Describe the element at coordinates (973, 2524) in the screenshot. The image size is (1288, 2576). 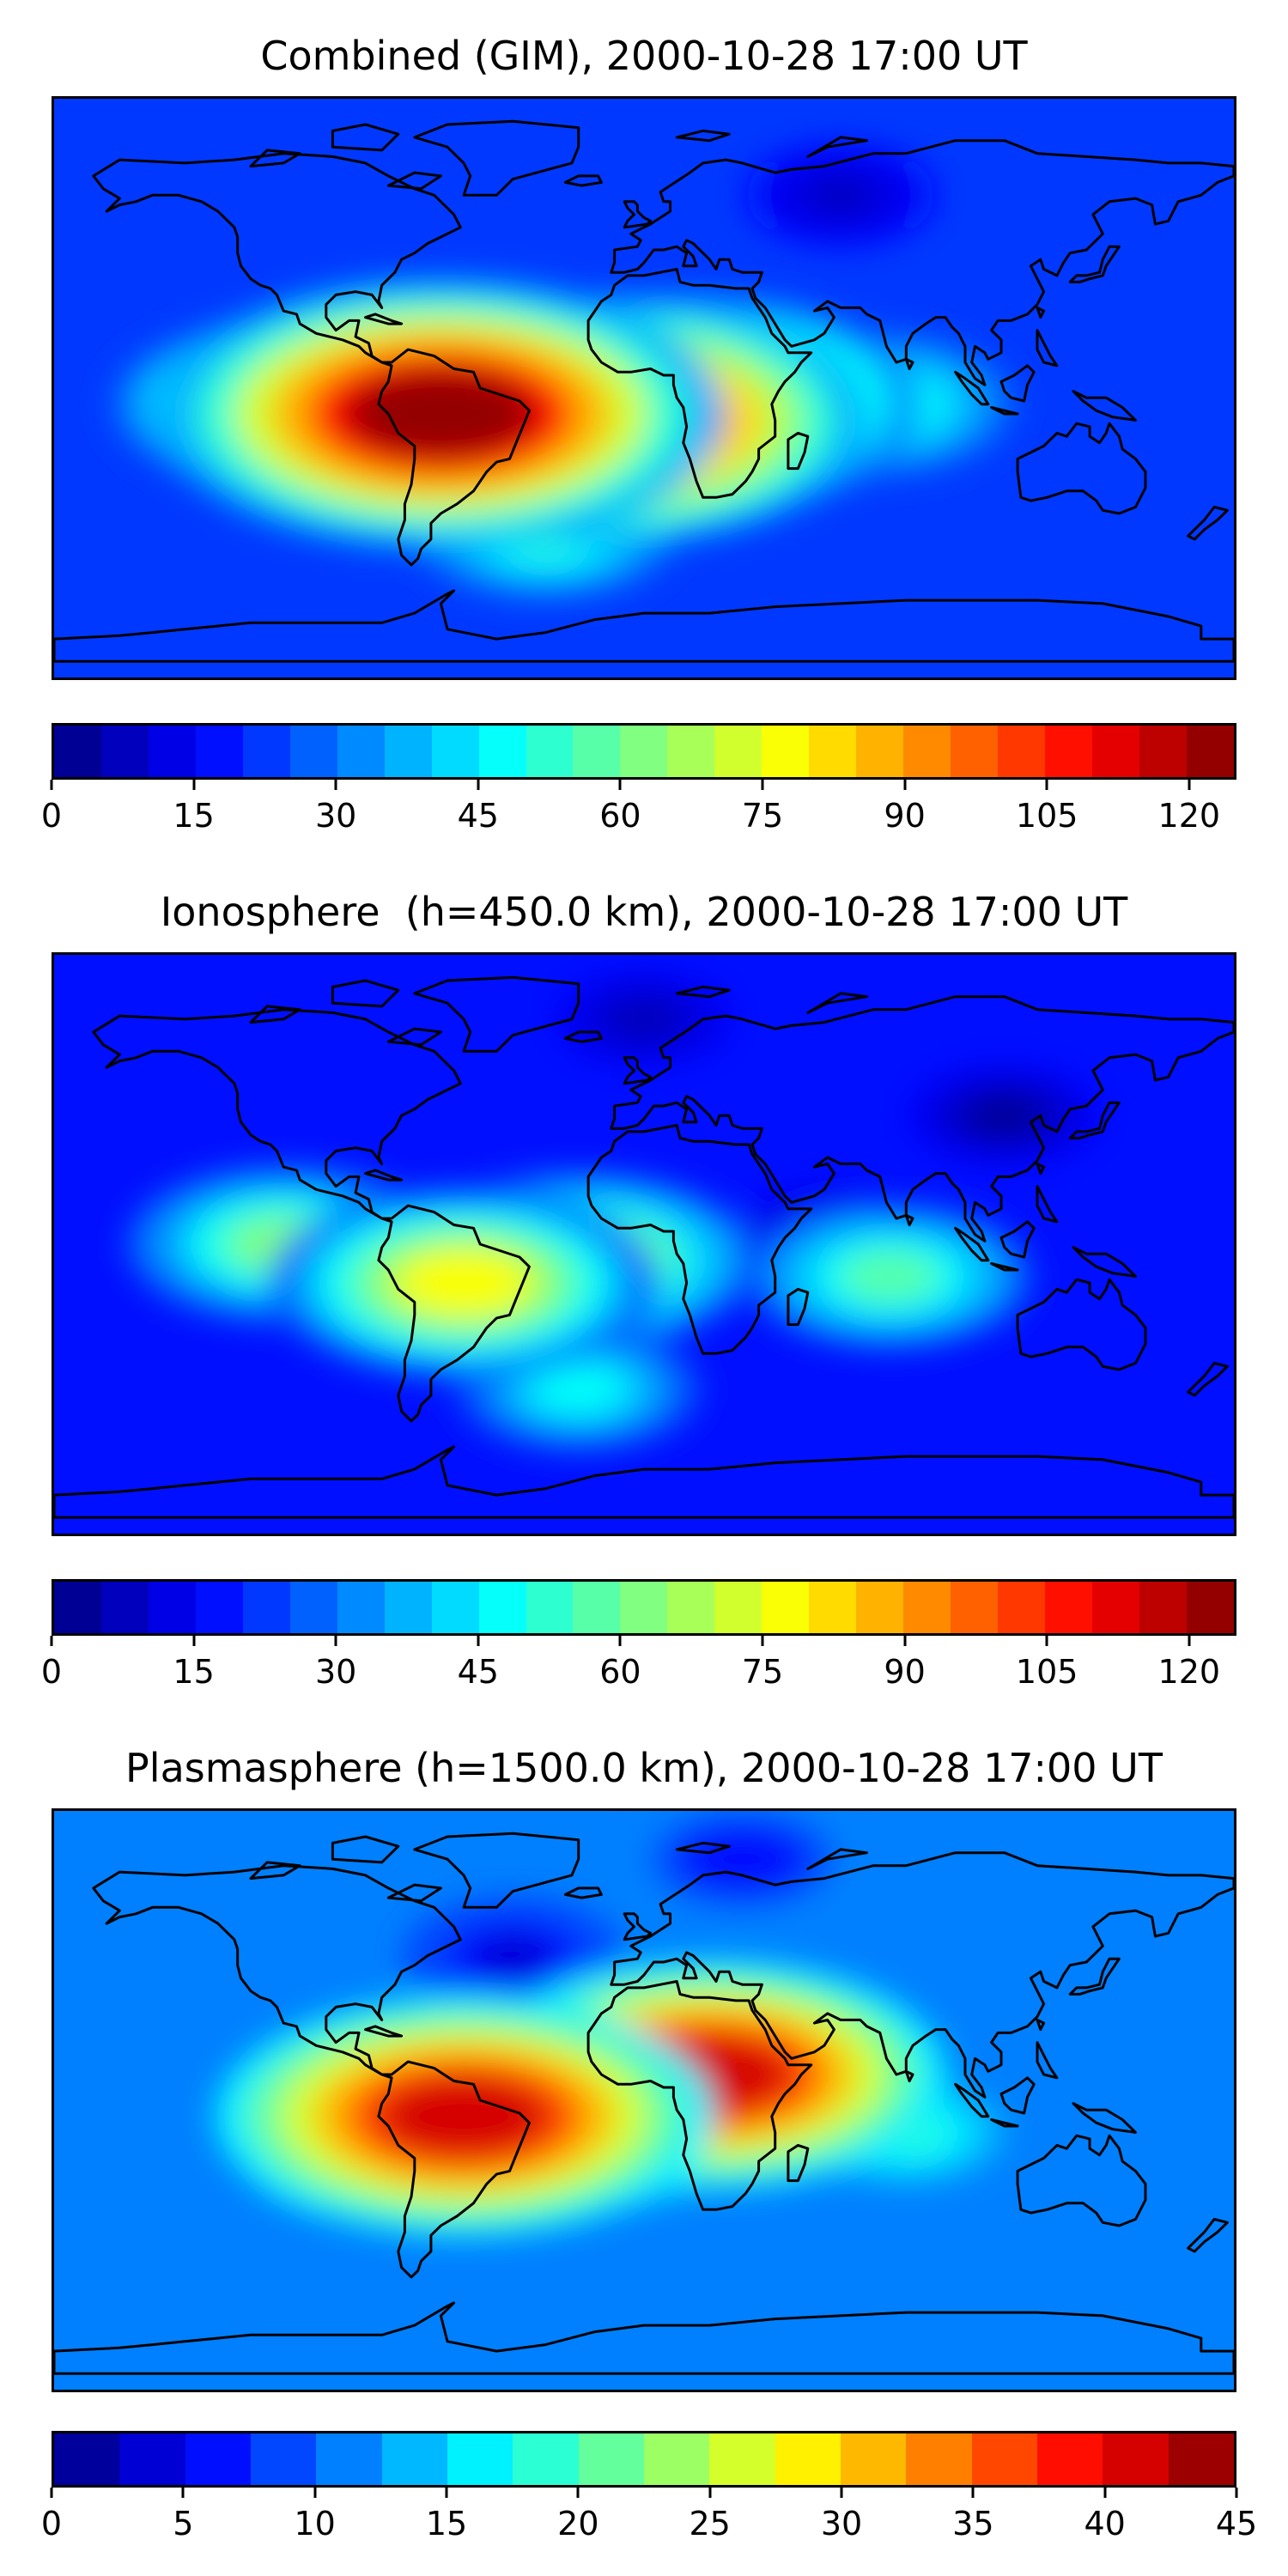
I see `tick-label: 35` at that location.